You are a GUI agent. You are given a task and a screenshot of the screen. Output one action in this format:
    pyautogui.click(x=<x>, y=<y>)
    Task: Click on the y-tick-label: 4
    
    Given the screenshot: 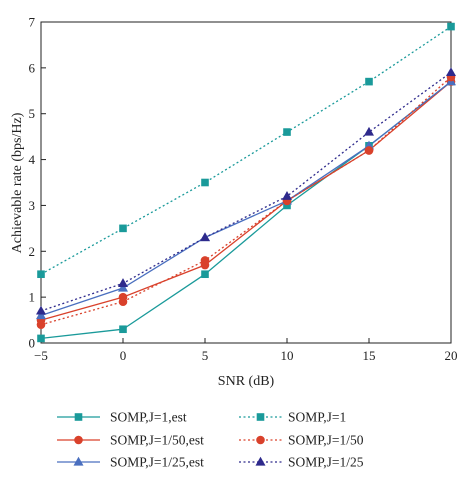 What is the action you would take?
    pyautogui.click(x=32, y=159)
    